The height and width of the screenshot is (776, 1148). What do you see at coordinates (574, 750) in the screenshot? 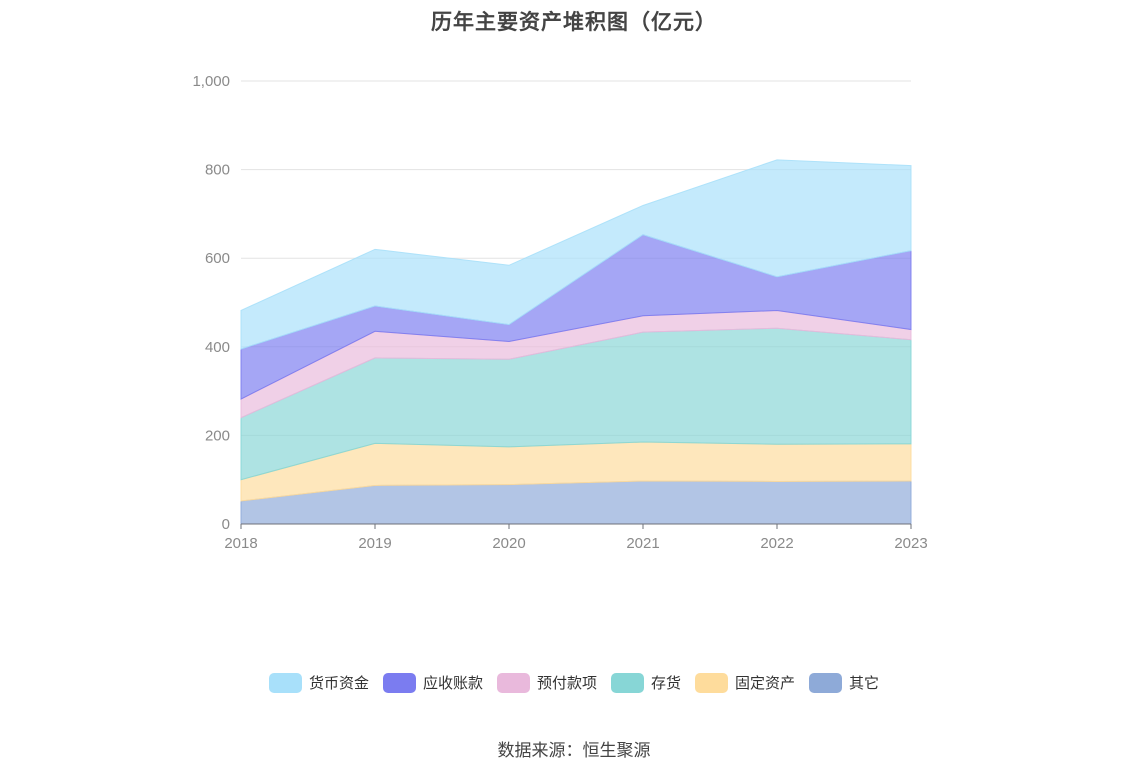
I see `data-source: 数据来源：恒生聚源` at bounding box center [574, 750].